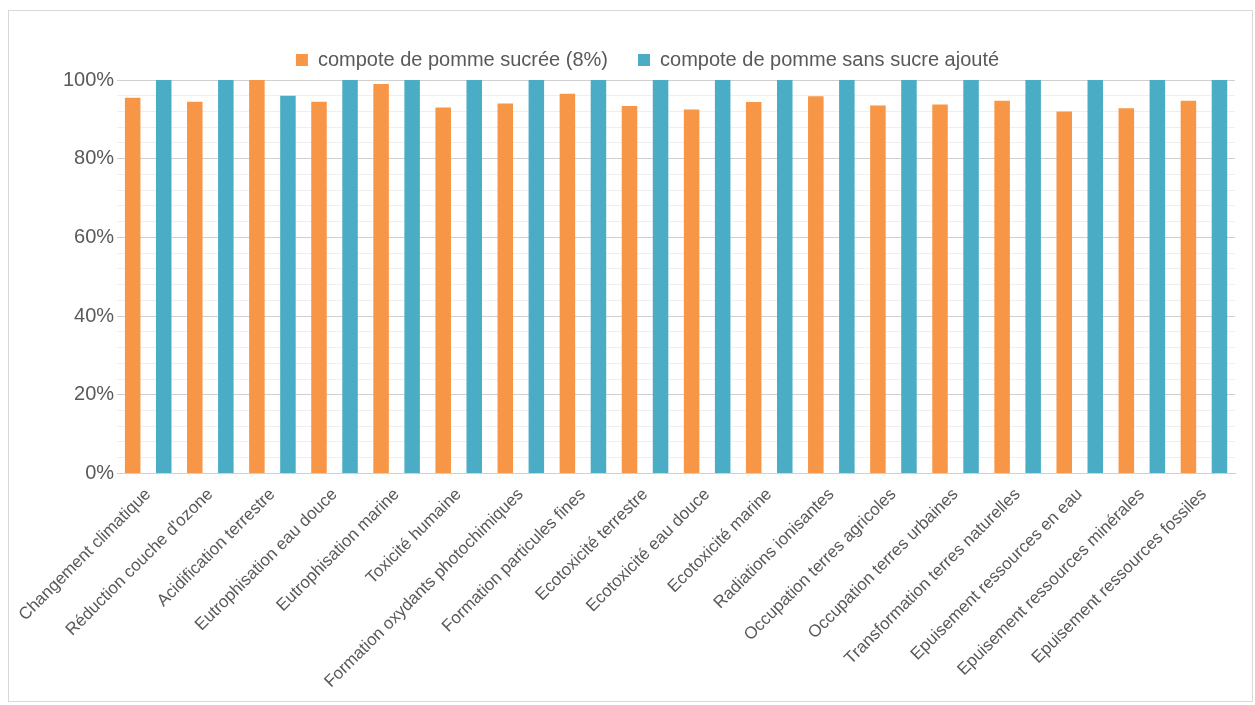 The height and width of the screenshot is (705, 1255). I want to click on y-tick-label: 20%, so click(94, 393).